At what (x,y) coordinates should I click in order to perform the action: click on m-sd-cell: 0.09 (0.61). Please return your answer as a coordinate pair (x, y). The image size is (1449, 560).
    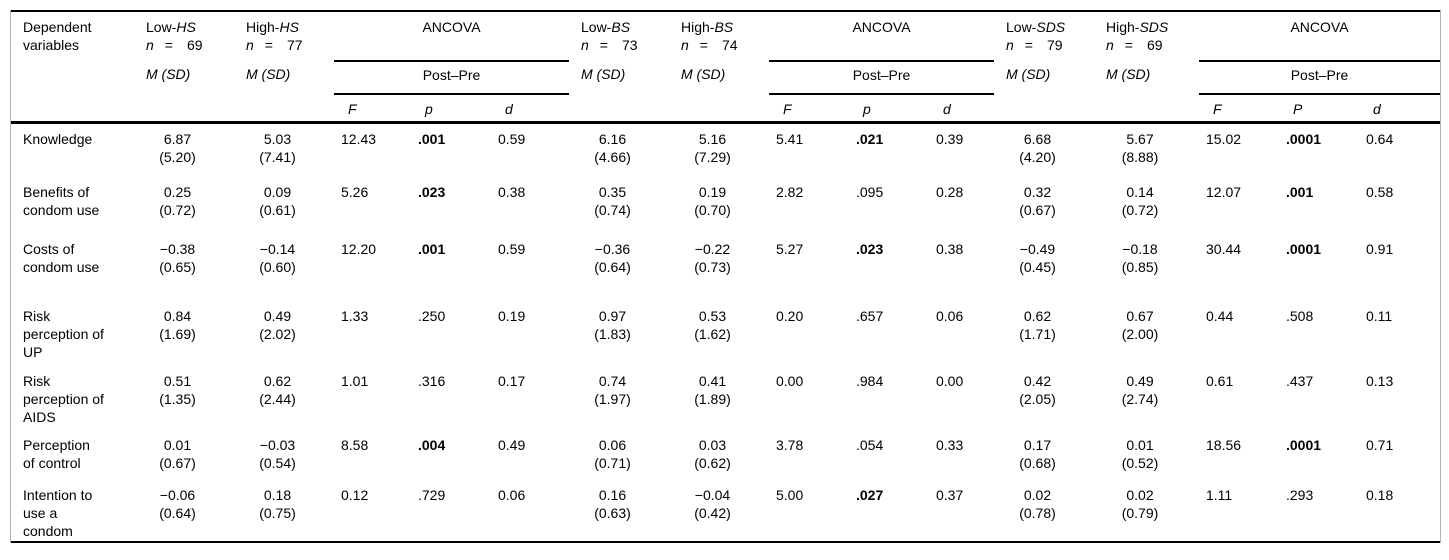
    Looking at the image, I should click on (277, 201).